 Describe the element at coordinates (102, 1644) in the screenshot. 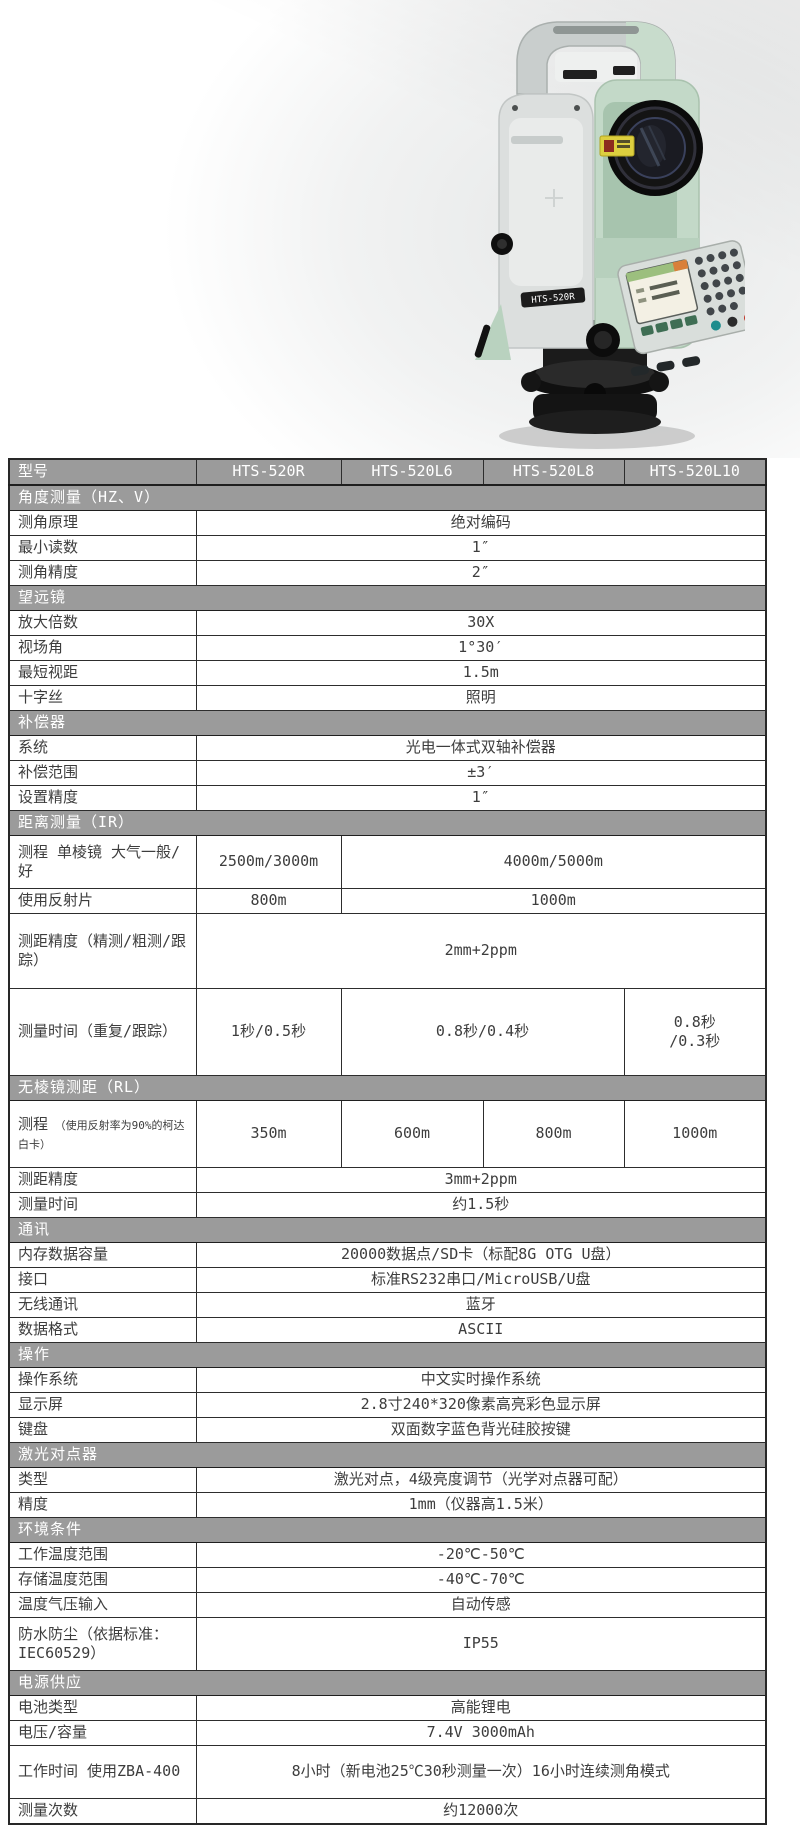

I see `spec-label-cell: 防水防尘（依据标准：IEC60529）` at that location.